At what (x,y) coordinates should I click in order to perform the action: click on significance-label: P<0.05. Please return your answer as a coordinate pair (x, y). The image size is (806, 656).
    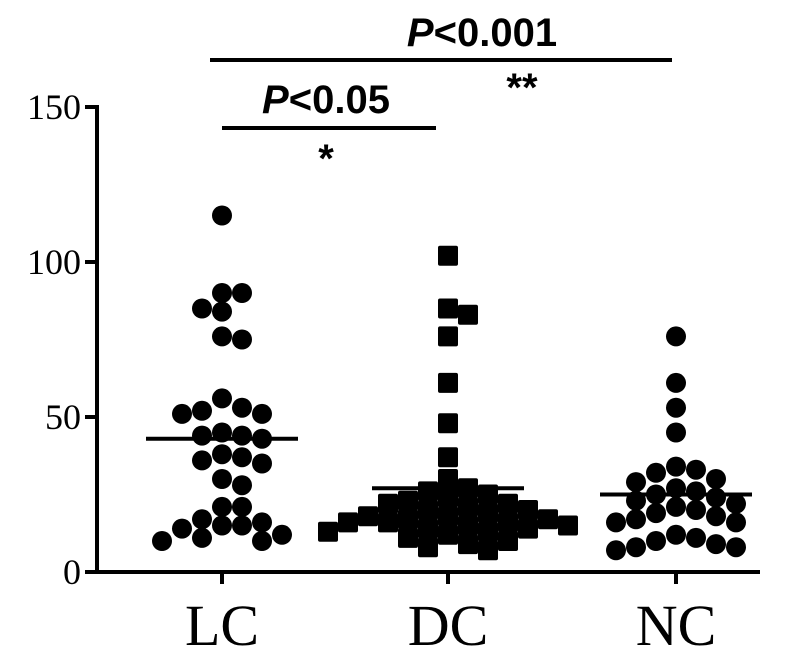
    Looking at the image, I should click on (326, 100).